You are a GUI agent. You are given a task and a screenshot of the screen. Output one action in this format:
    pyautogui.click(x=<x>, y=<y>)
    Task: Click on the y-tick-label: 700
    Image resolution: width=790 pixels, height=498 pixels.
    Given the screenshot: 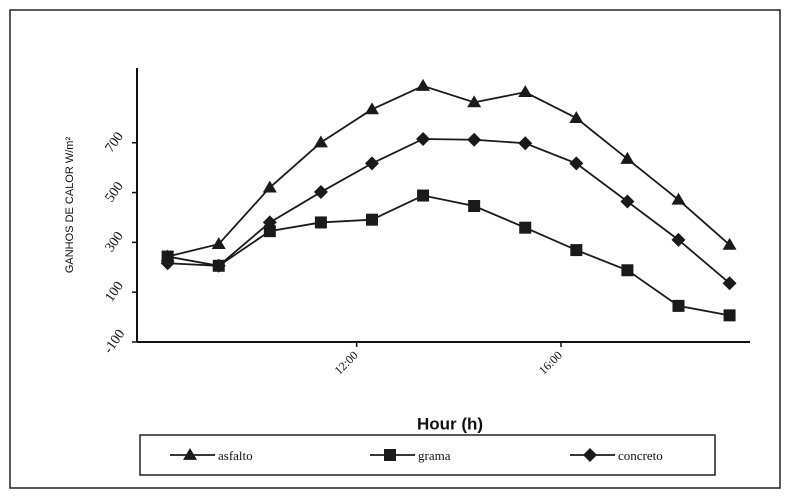 What is the action you would take?
    pyautogui.click(x=115, y=143)
    